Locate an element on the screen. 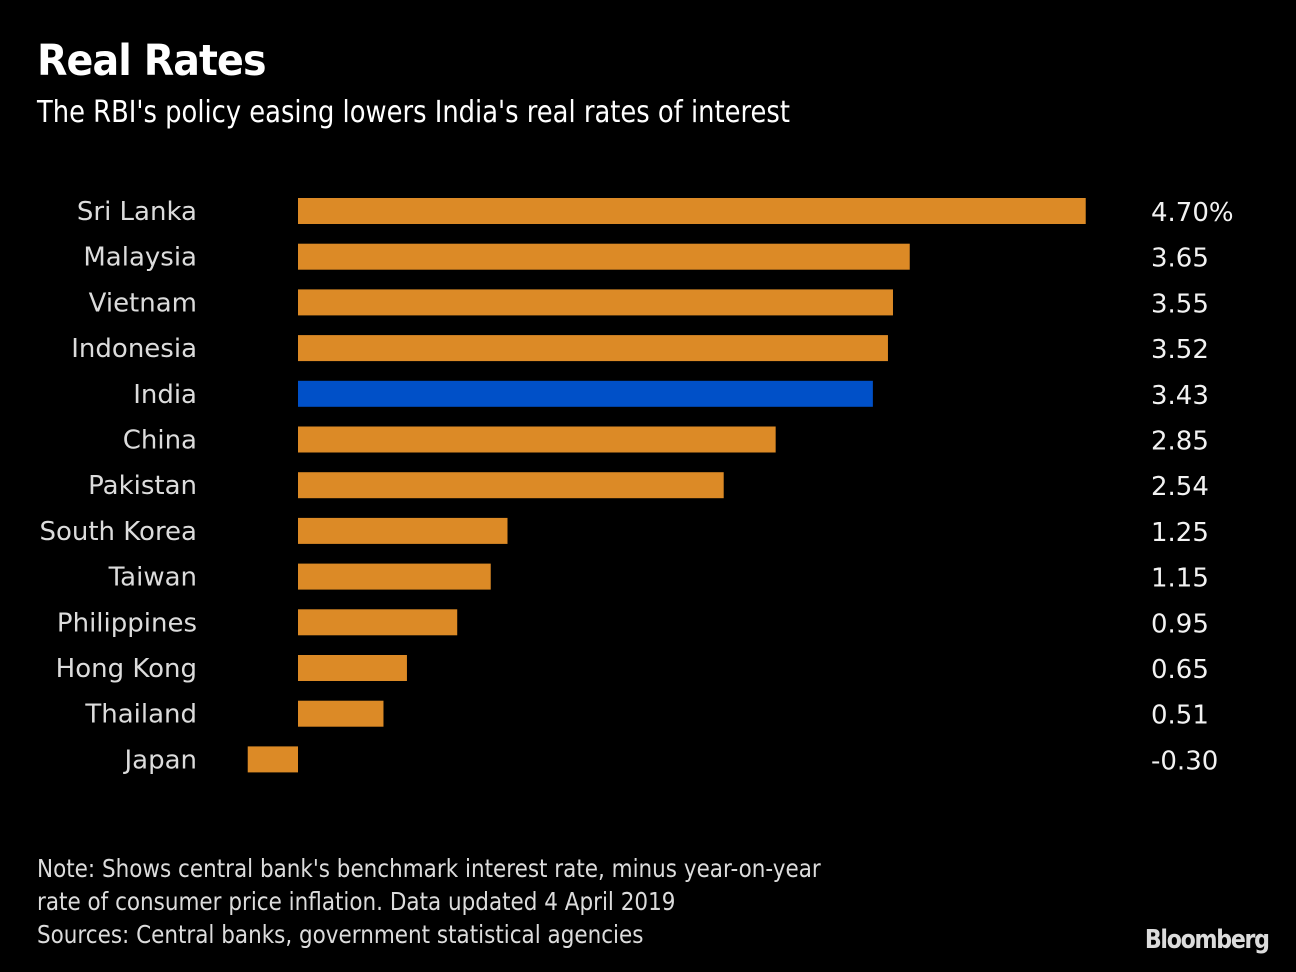  value-label: 0.95 is located at coordinates (1180, 624).